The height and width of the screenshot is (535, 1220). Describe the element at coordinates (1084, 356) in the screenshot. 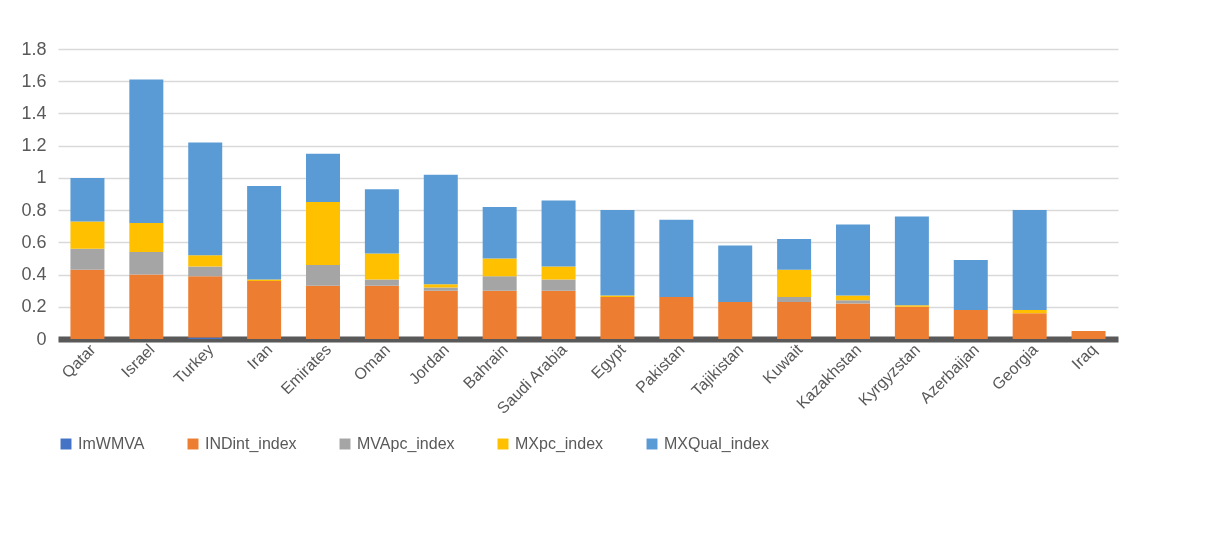

I see `x-tick-label: Iraq` at that location.